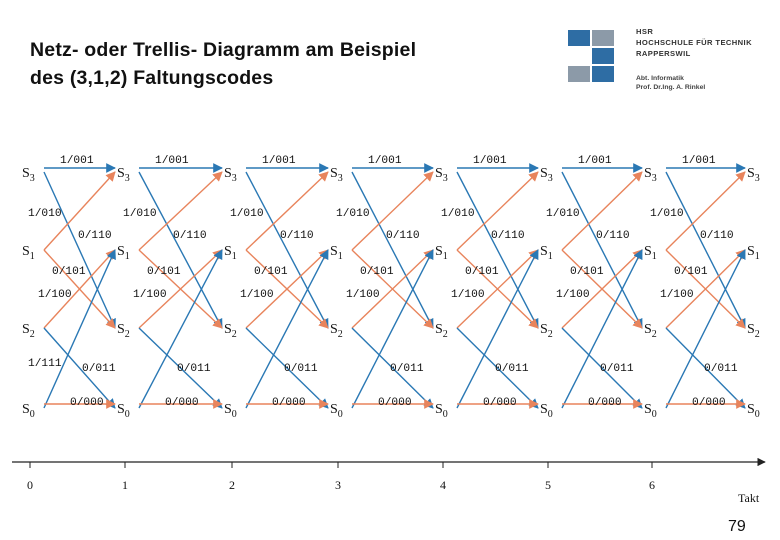 This screenshot has height=540, width=780. I want to click on axis-tick-label: 0, so click(30, 485).